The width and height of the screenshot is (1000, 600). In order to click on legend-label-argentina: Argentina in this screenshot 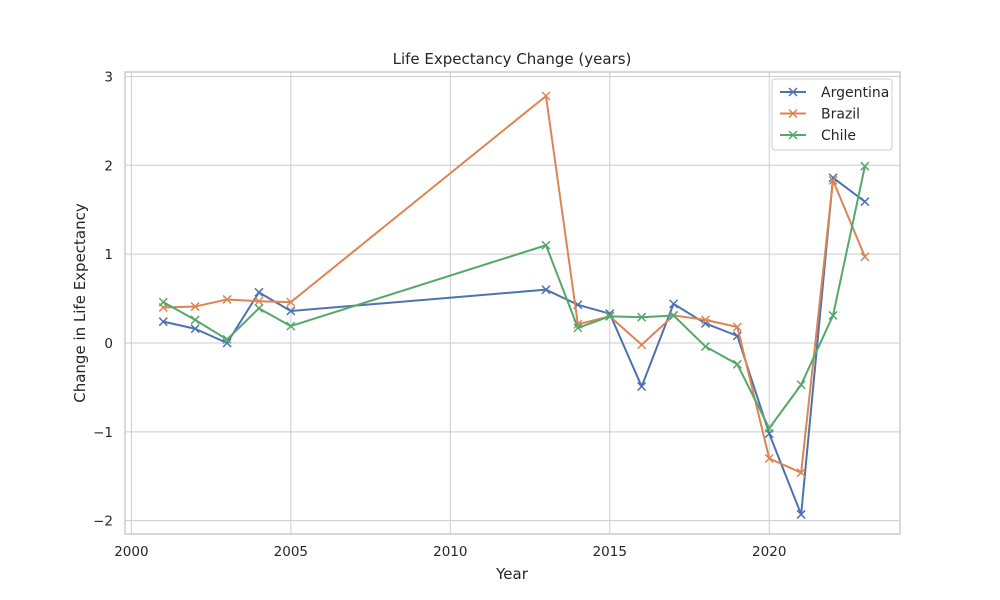, I will do `click(855, 93)`.